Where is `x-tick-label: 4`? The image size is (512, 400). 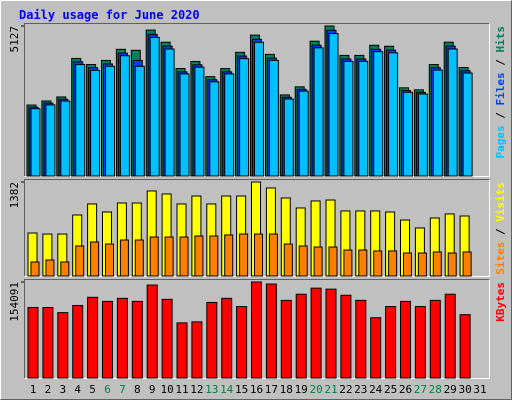 x-tick-label: 4 is located at coordinates (77, 389).